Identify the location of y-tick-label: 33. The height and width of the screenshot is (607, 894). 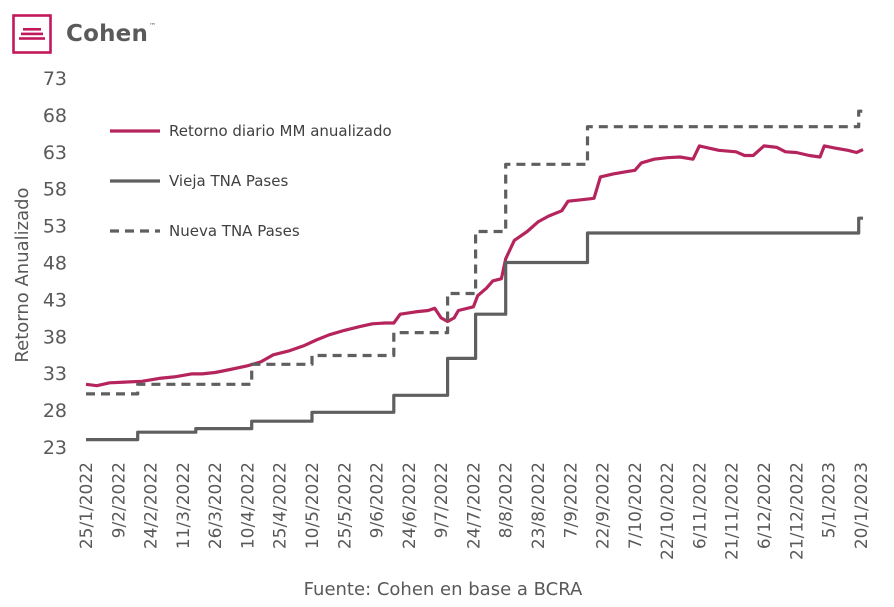
(55, 374).